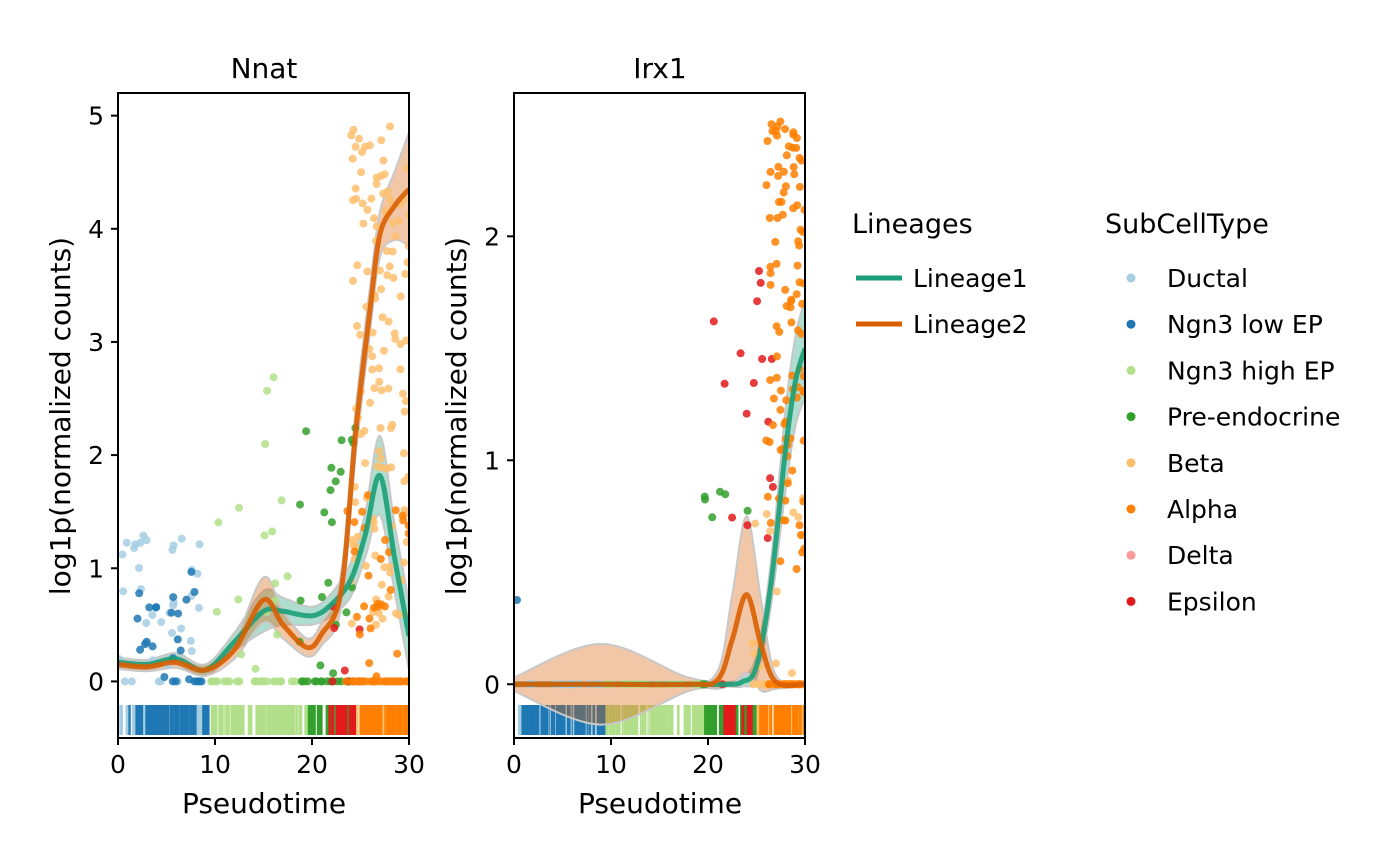  I want to click on legend-label: Beta, so click(1196, 463).